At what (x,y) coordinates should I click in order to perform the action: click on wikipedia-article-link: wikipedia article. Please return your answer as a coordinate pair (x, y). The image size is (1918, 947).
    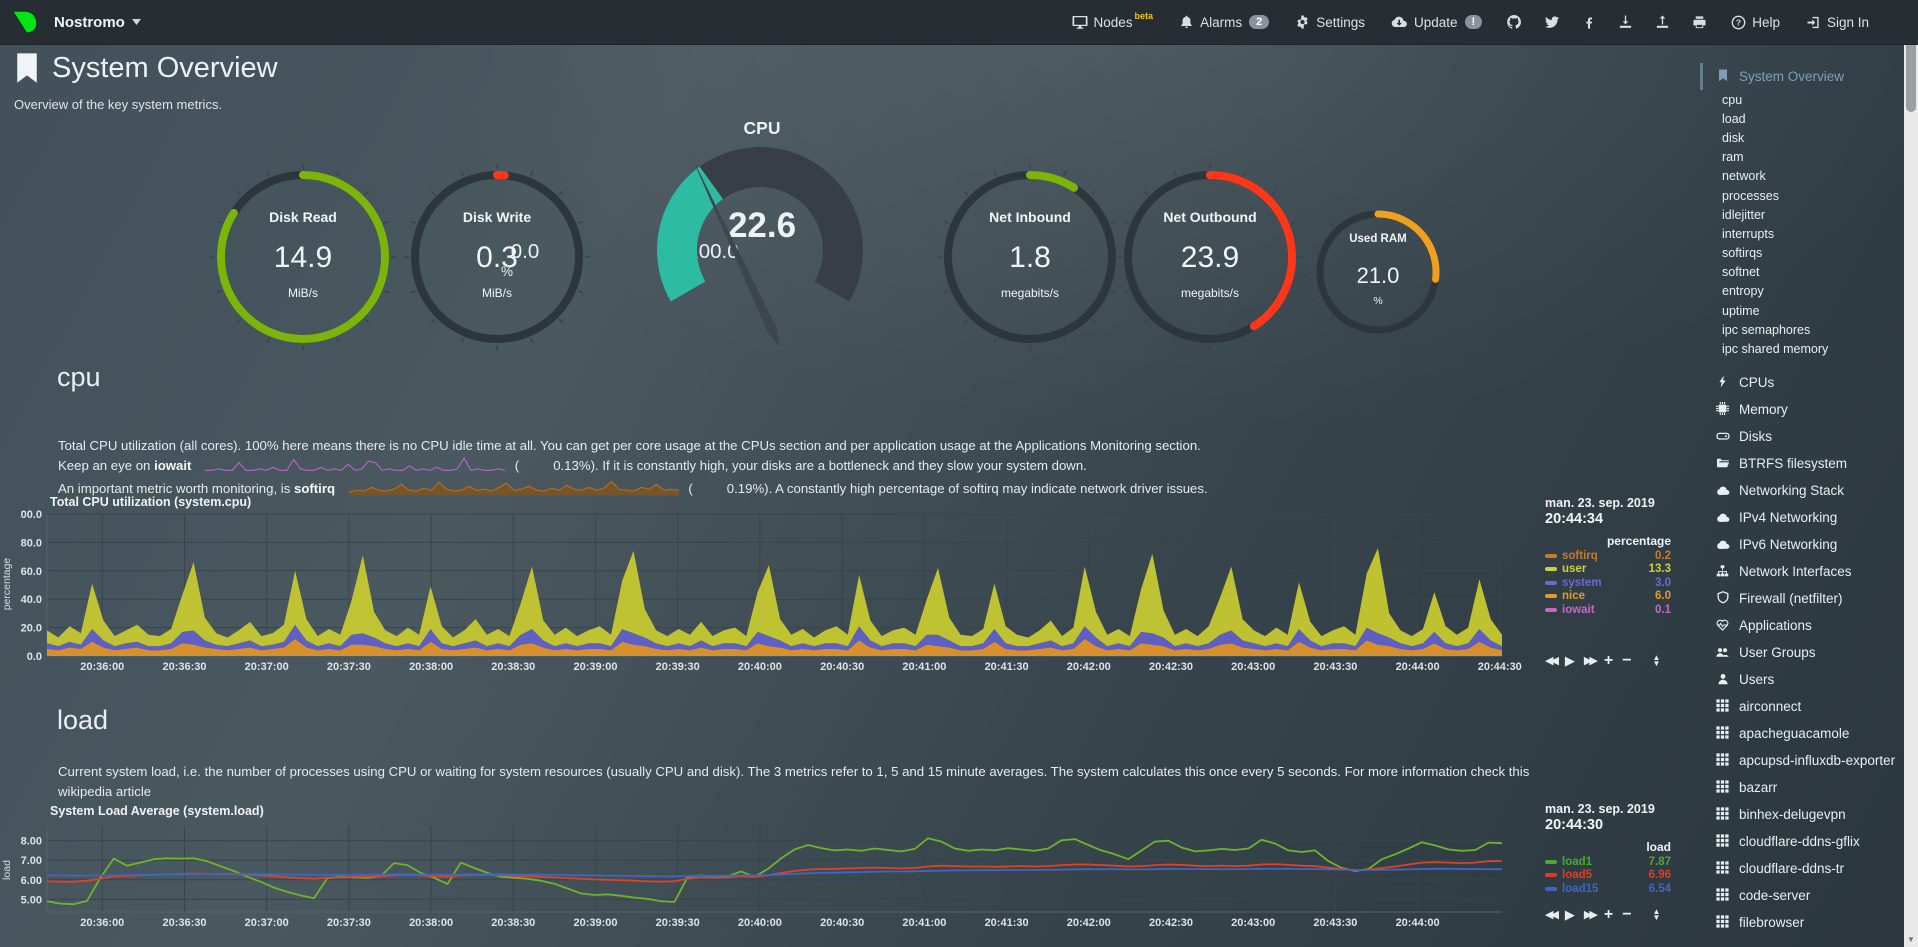
    Looking at the image, I should click on (105, 791).